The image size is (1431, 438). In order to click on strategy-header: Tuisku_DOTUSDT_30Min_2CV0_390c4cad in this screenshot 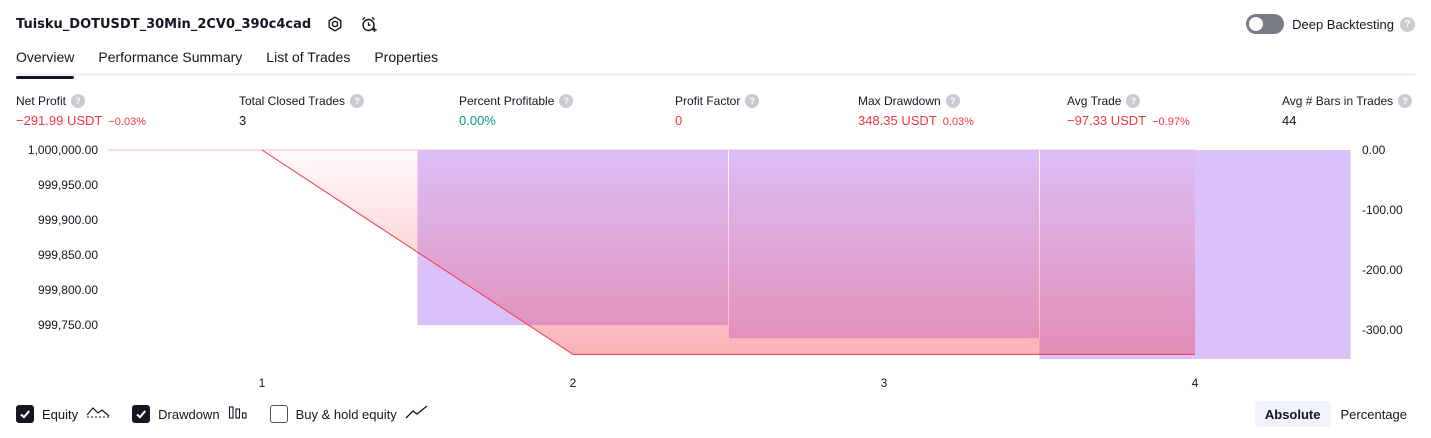, I will do `click(197, 24)`.